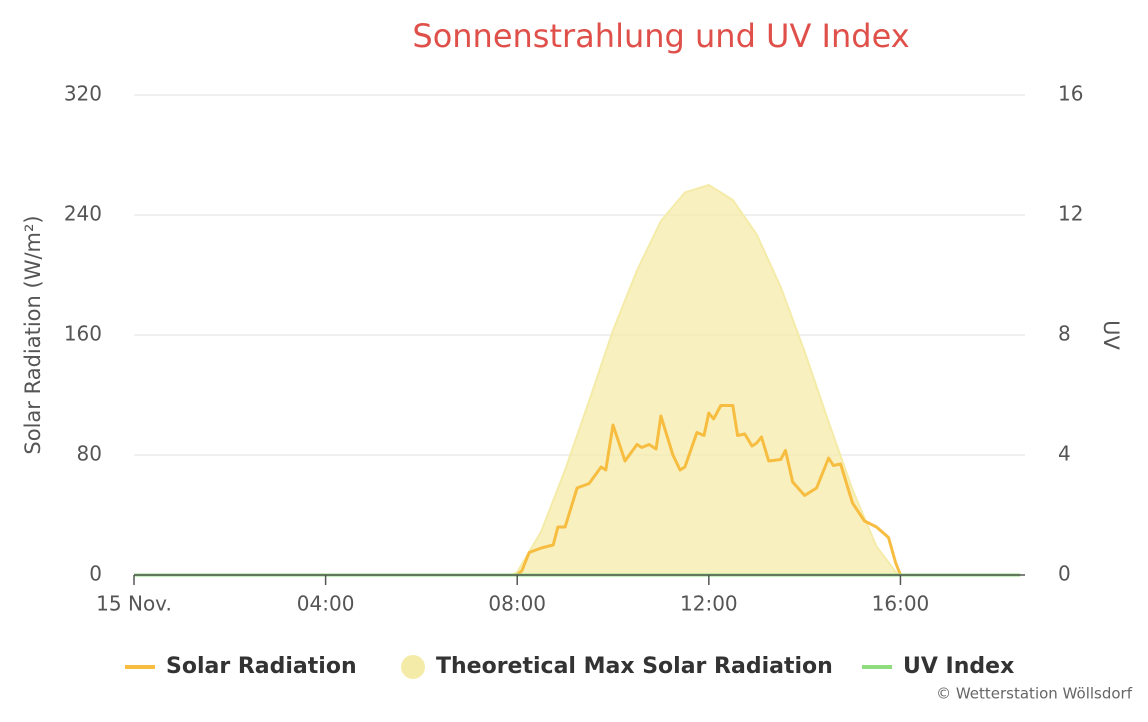  Describe the element at coordinates (95, 574) in the screenshot. I see `y-tick-label: 0` at that location.